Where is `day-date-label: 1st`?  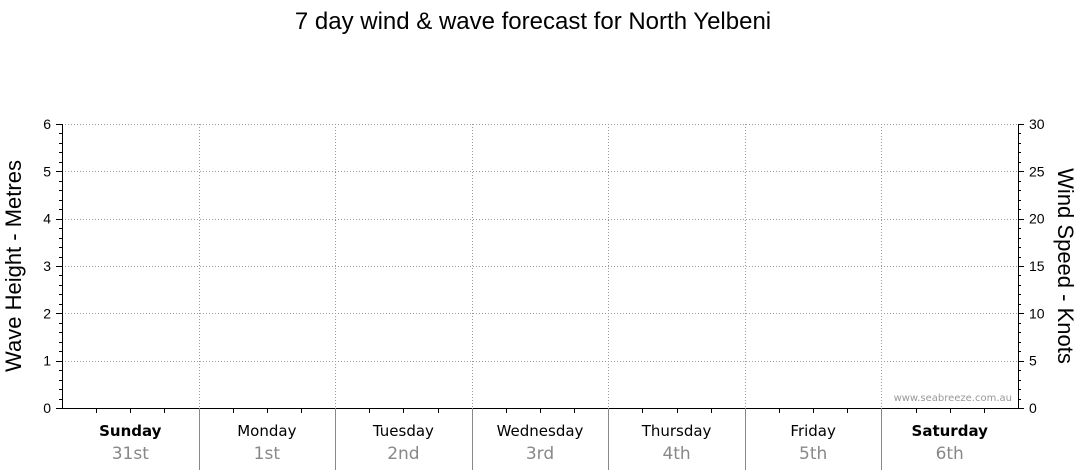 day-date-label: 1st is located at coordinates (267, 454).